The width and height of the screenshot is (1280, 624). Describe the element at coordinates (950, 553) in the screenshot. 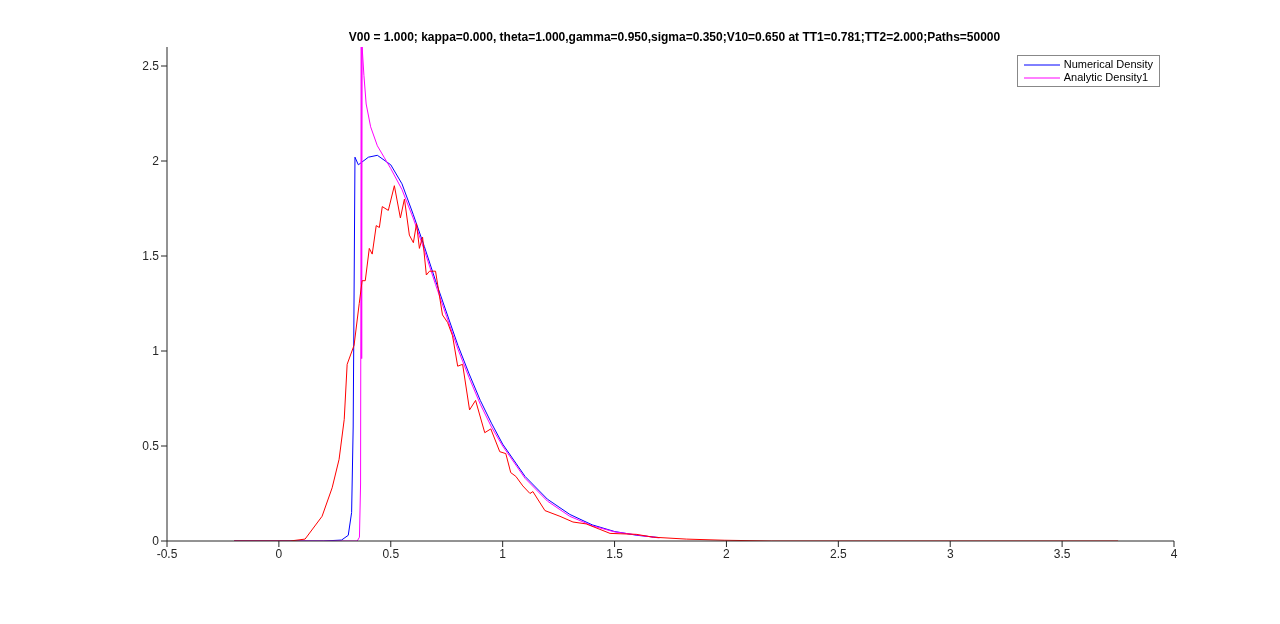

I see `x-tick-label: 3` at that location.